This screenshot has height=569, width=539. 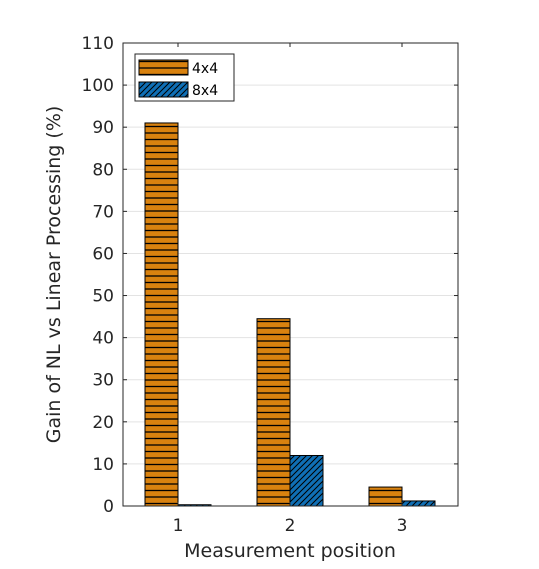 I want to click on y-tick-label: 90, so click(x=103, y=128).